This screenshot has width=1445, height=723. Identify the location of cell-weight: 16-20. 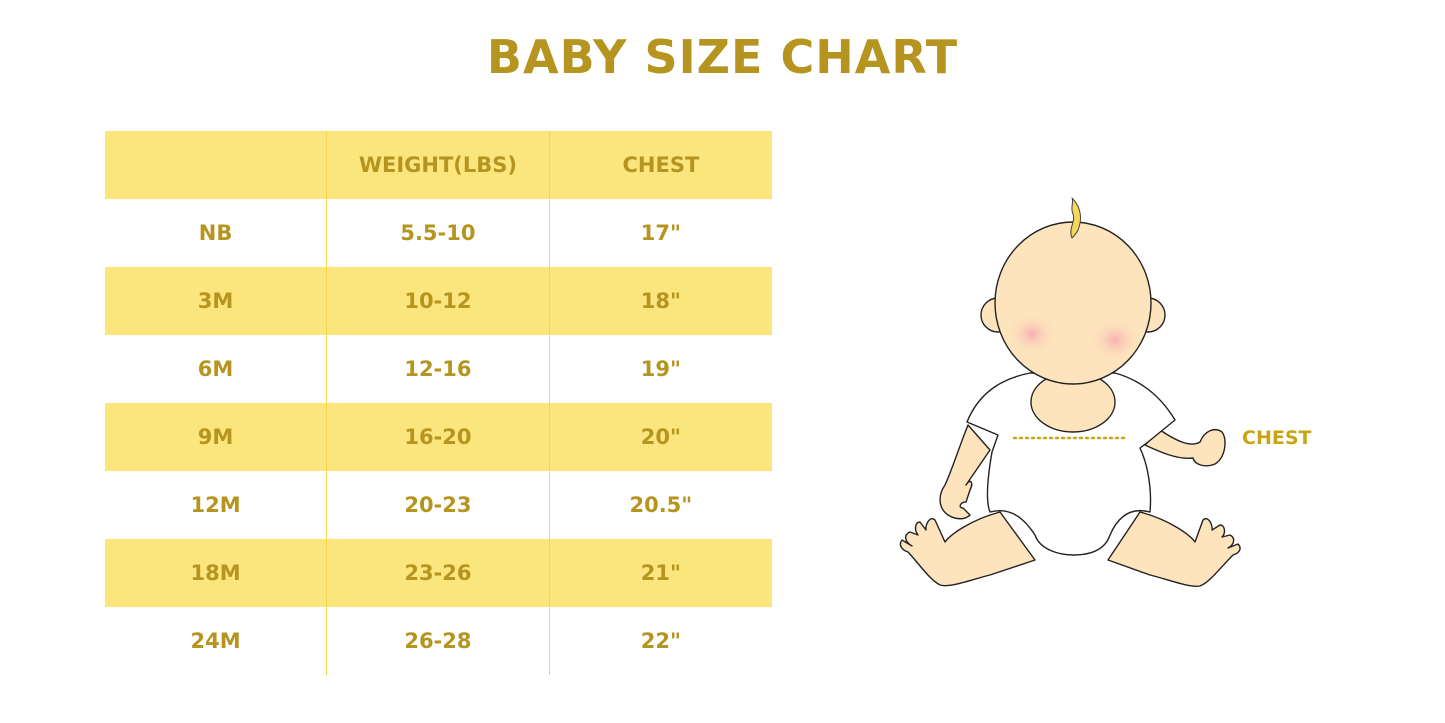
(438, 437).